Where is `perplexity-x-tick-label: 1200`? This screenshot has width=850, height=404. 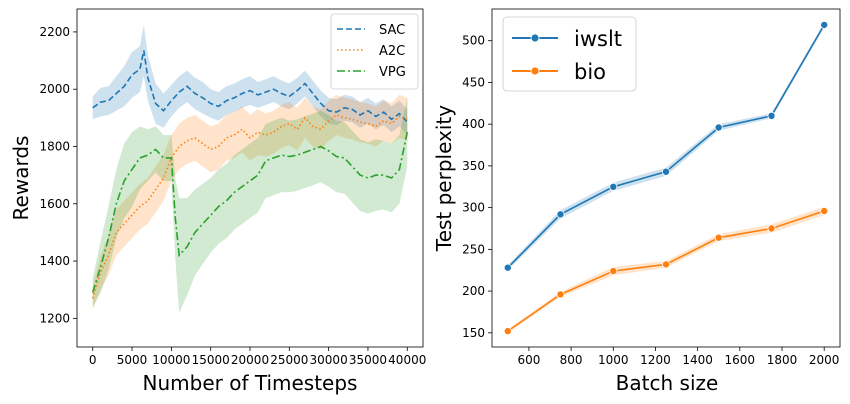
perplexity-x-tick-label: 1200 is located at coordinates (655, 360).